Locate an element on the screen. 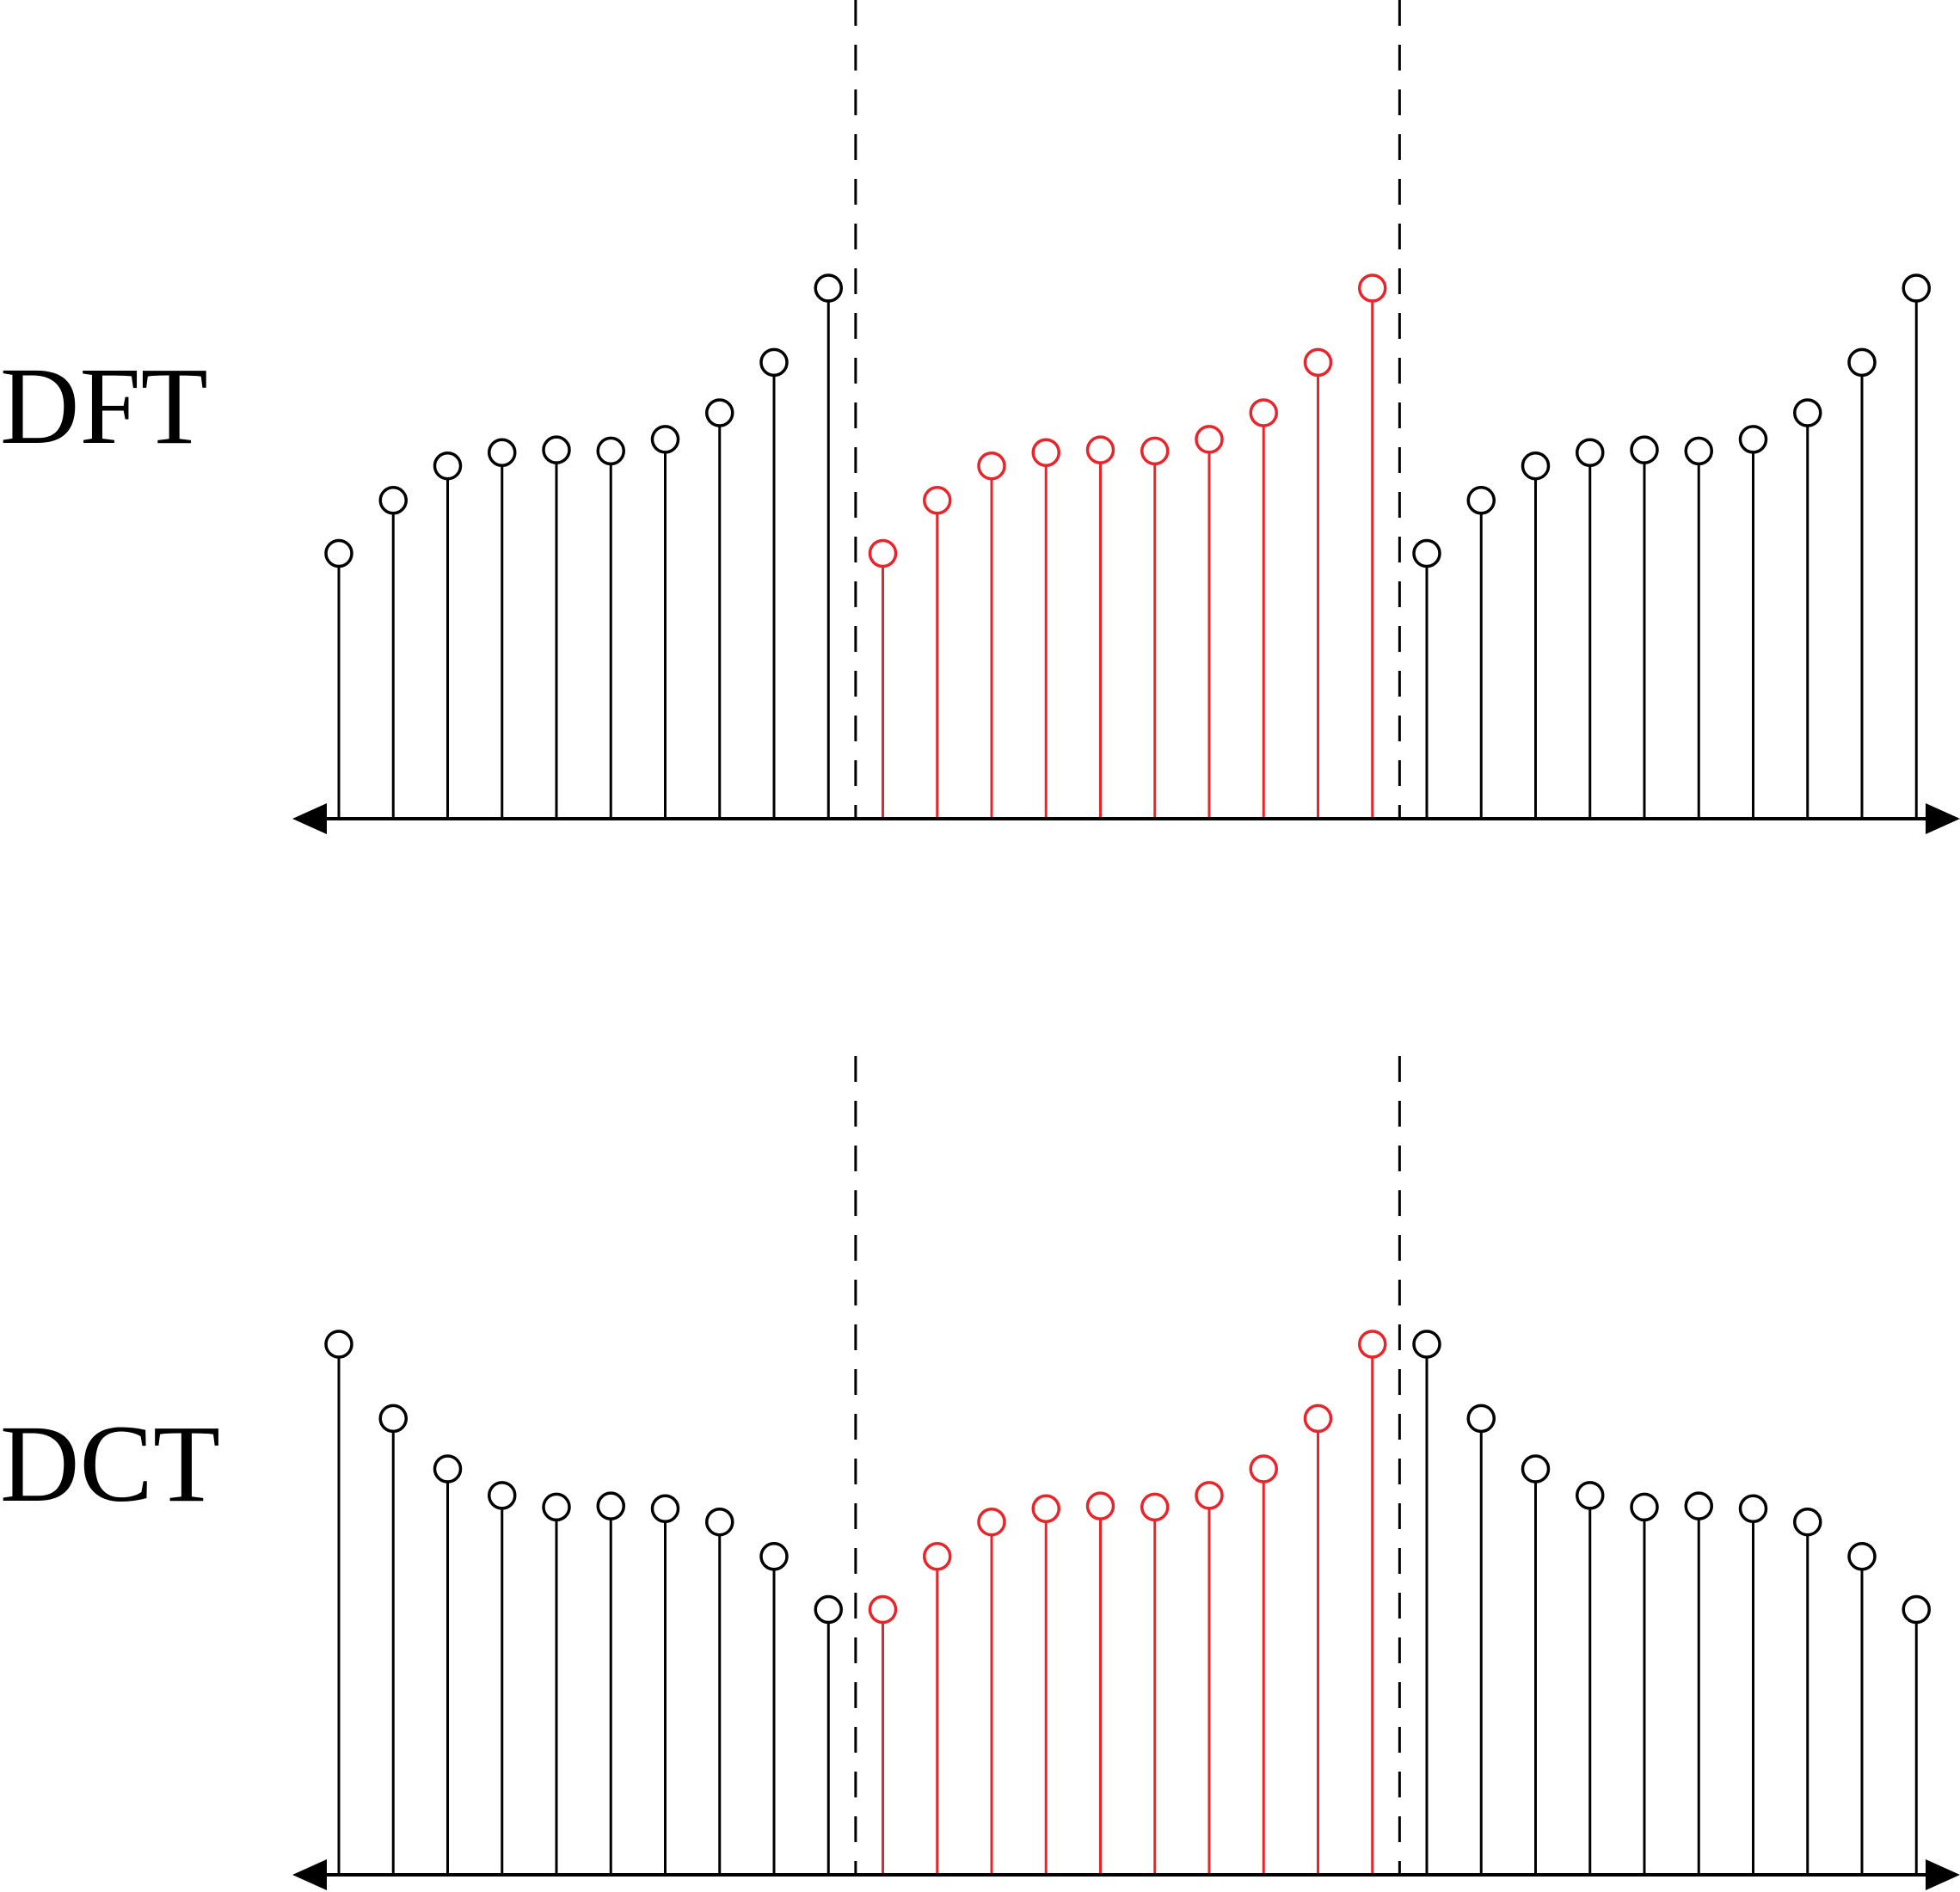 Image resolution: width=1960 pixels, height=1892 pixels. dct-axis-arrow-left is located at coordinates (309, 1875).